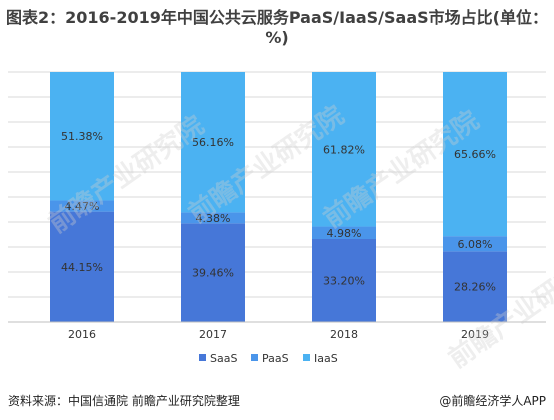  I want to click on legend-label-iaas: IaaS, so click(326, 358).